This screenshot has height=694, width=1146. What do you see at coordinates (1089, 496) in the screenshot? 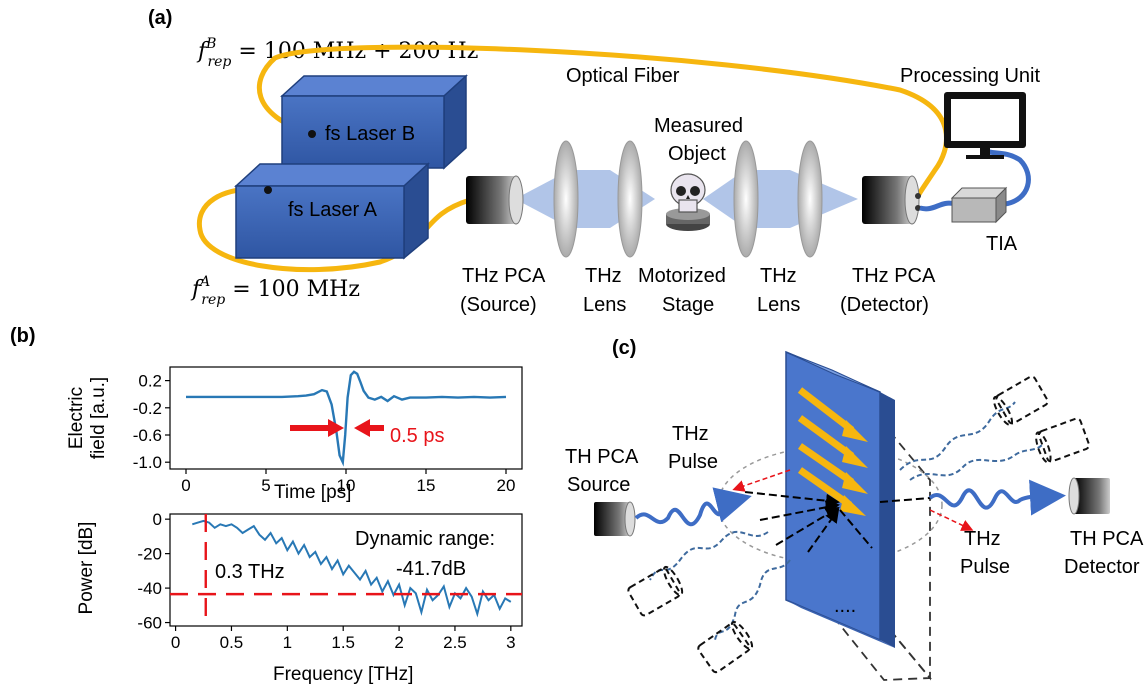
I see `detector-pca-icon` at bounding box center [1089, 496].